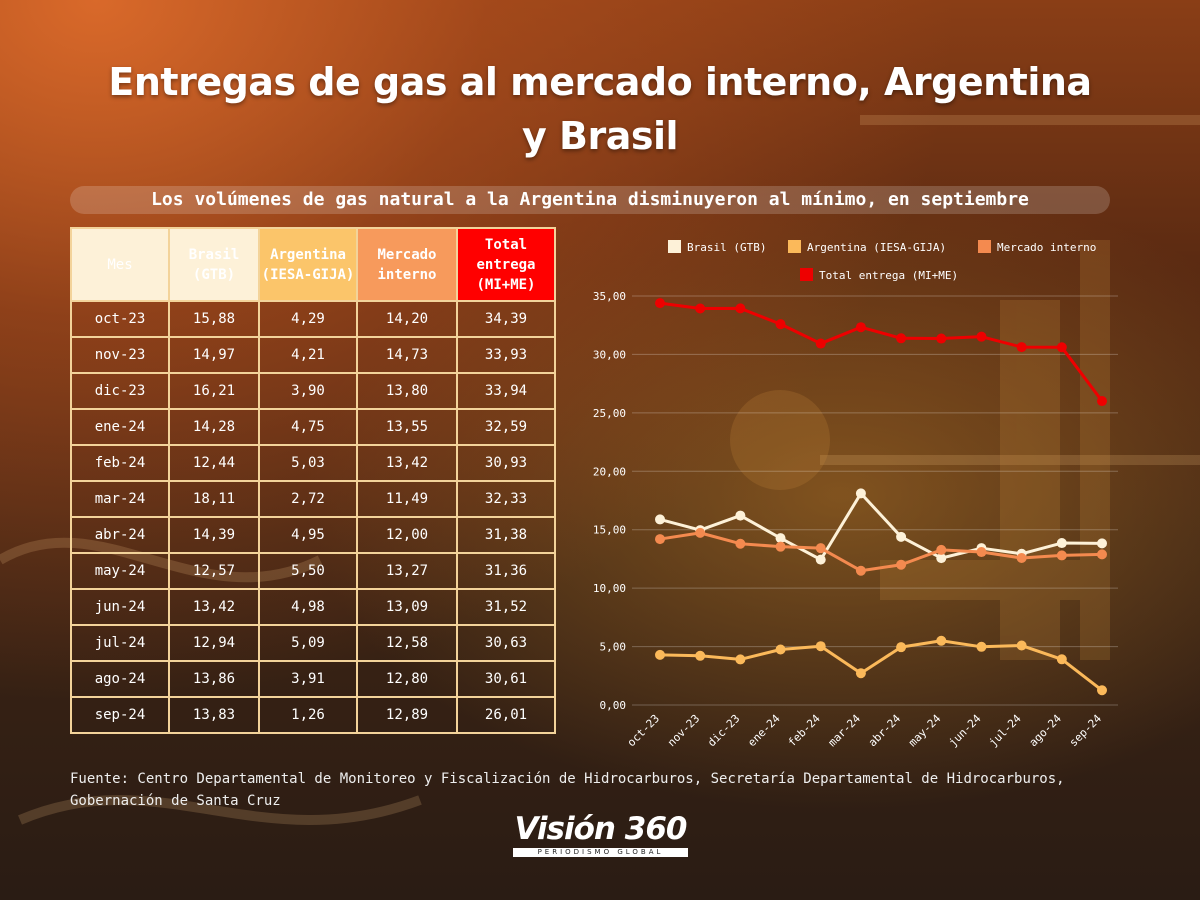 The width and height of the screenshot is (1200, 900). I want to click on cell-mes: sep-24, so click(120, 715).